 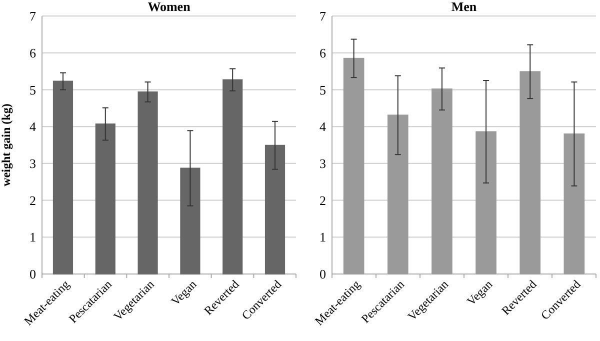 What do you see at coordinates (6, 145) in the screenshot?
I see `y-axis-title: weight gain (kg)` at bounding box center [6, 145].